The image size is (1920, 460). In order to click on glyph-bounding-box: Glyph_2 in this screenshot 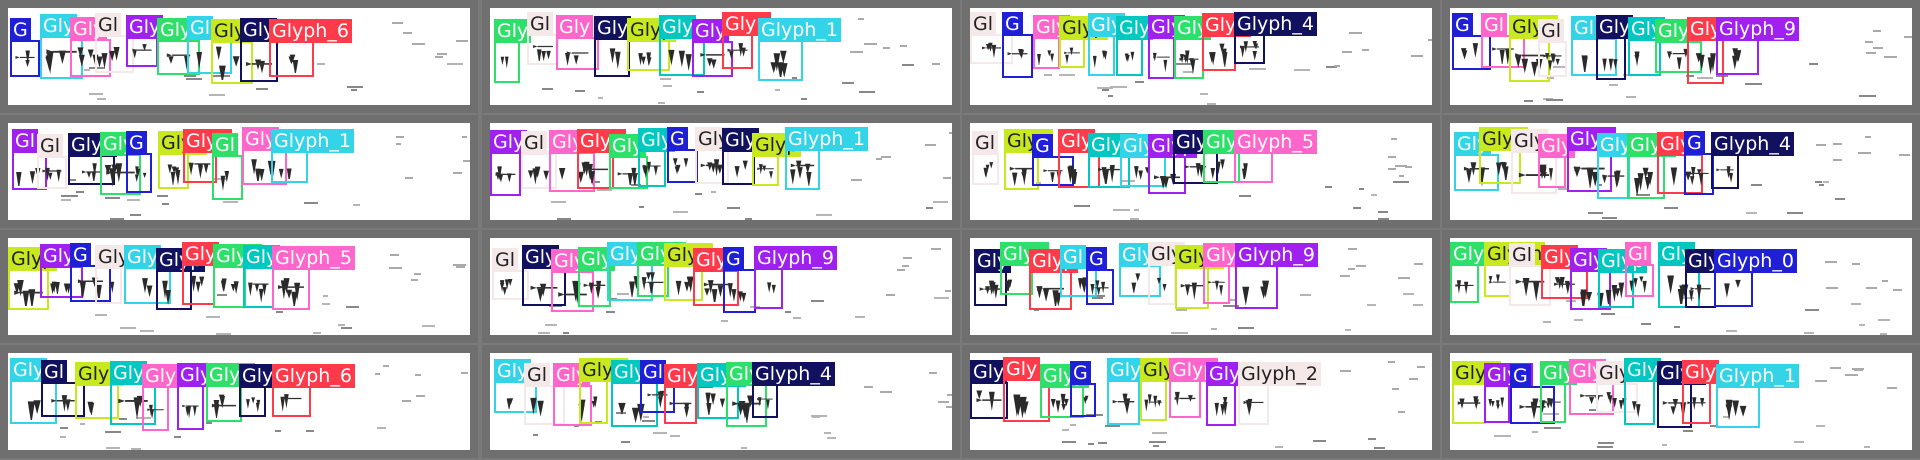, I will do `click(1279, 393)`.